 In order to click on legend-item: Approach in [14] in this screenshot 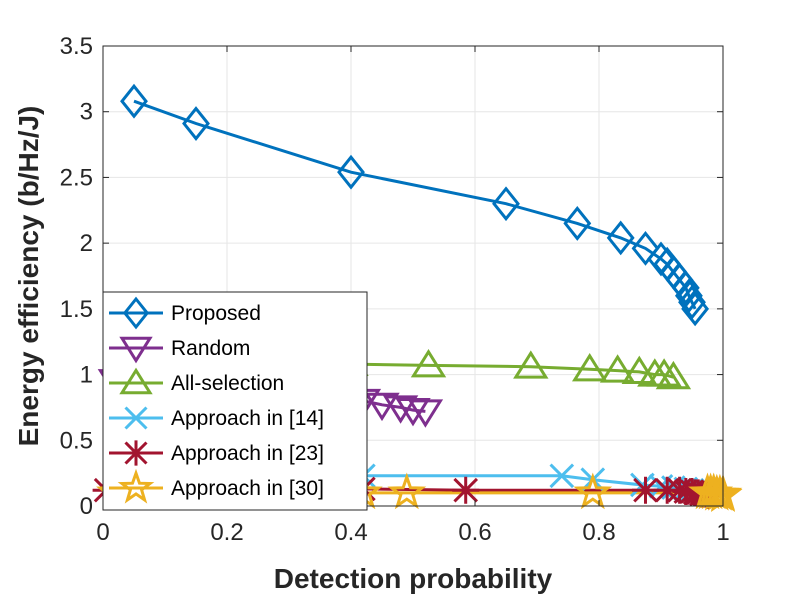, I will do `click(216, 418)`.